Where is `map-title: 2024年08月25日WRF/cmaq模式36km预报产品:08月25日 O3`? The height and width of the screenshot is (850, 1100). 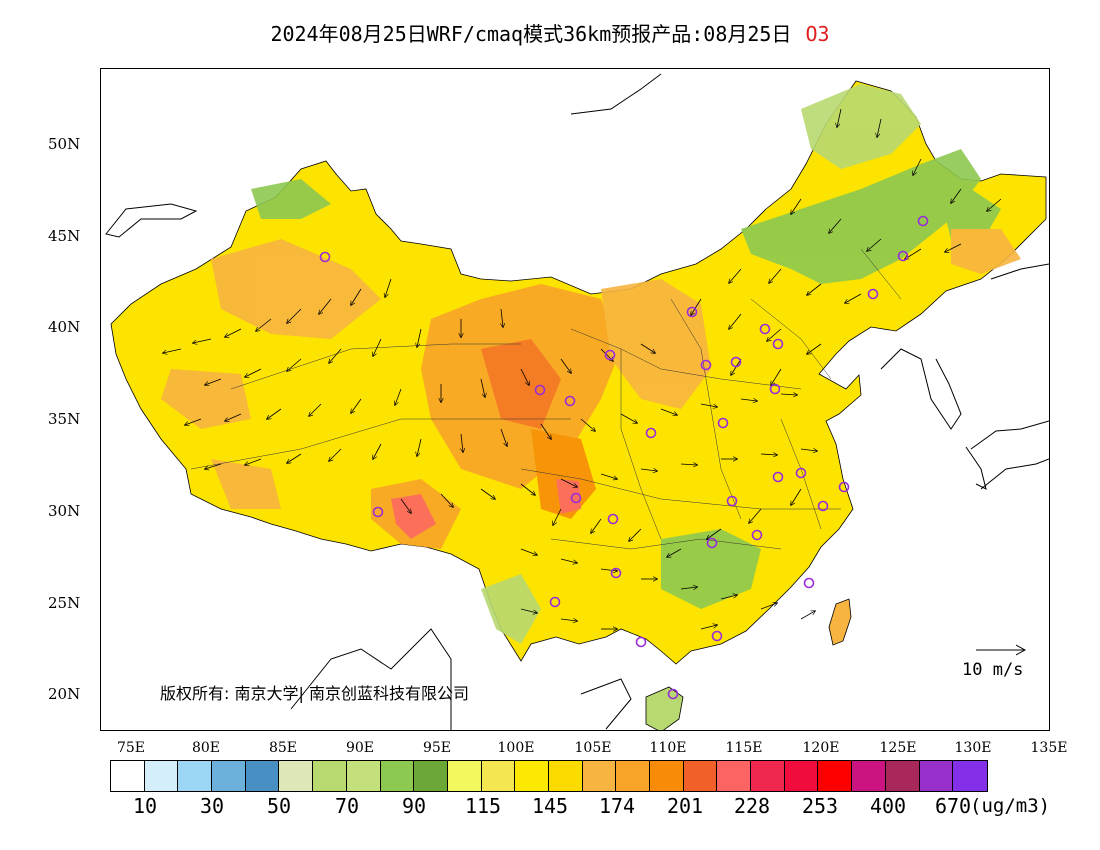
map-title: 2024年08月25日WRF/cmaq模式36km预报产品:08月25日 O3 is located at coordinates (550, 32).